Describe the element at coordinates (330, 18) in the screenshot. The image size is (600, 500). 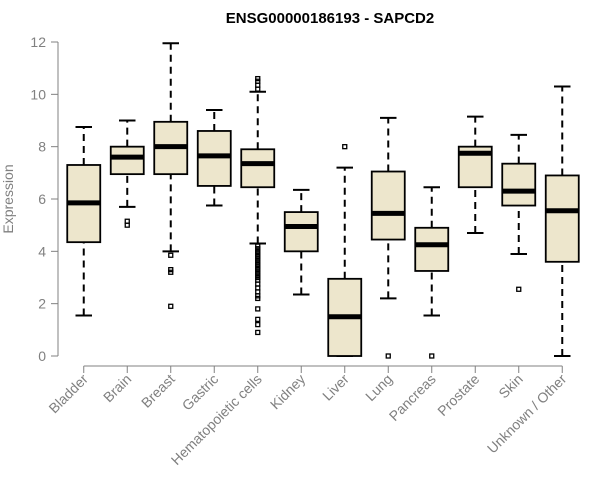
I see `chart-title: ENSG00000186193 - SAPCD2` at that location.